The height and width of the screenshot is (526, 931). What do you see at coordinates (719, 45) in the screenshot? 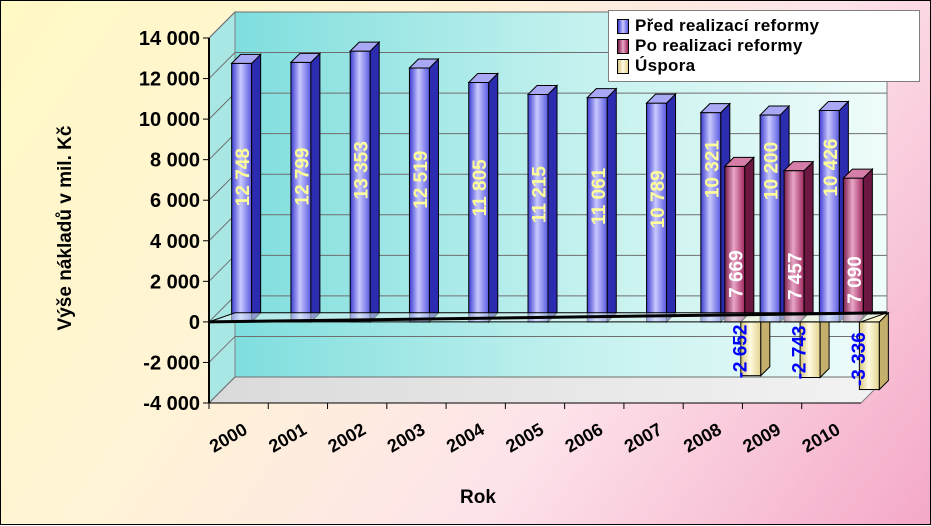
I see `legend-label: Po realizaci reformy` at bounding box center [719, 45].